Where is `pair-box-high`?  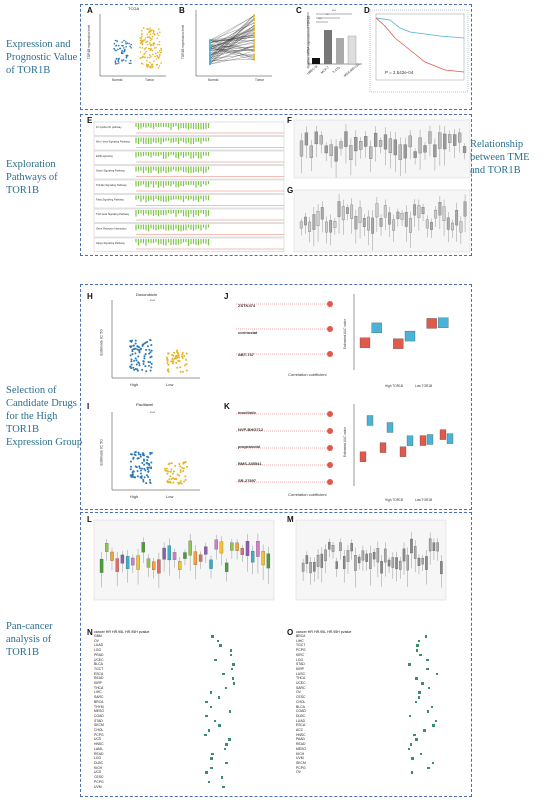
pair-box-high is located at coordinates (423, 440).